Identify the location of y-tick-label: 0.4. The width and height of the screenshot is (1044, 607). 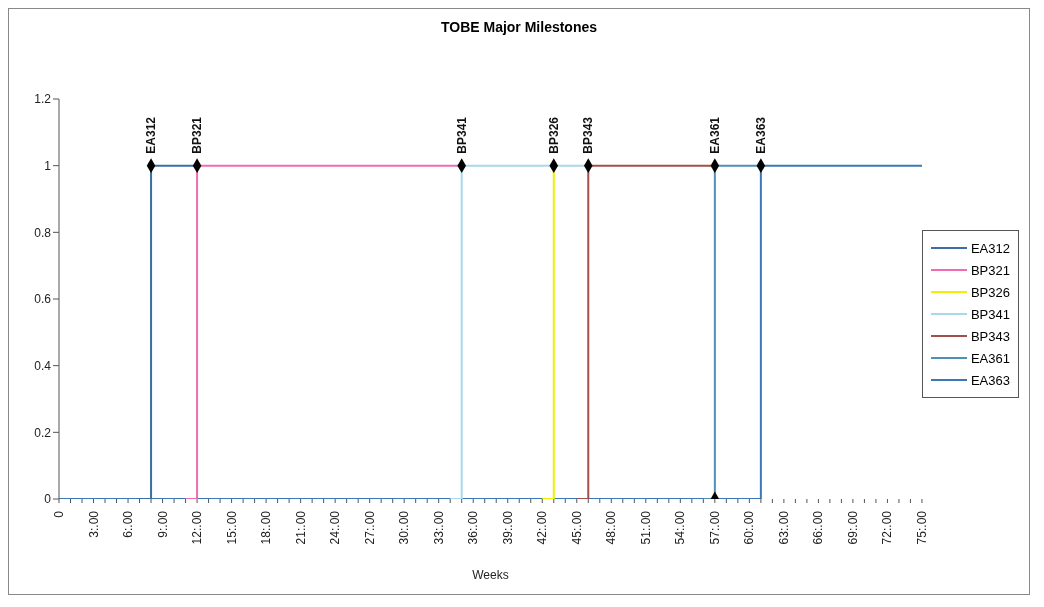
(43, 365).